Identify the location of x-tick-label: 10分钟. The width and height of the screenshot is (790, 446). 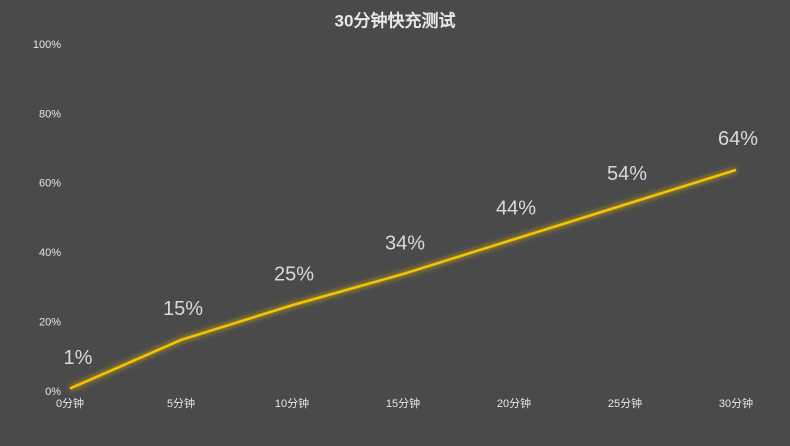
(292, 403).